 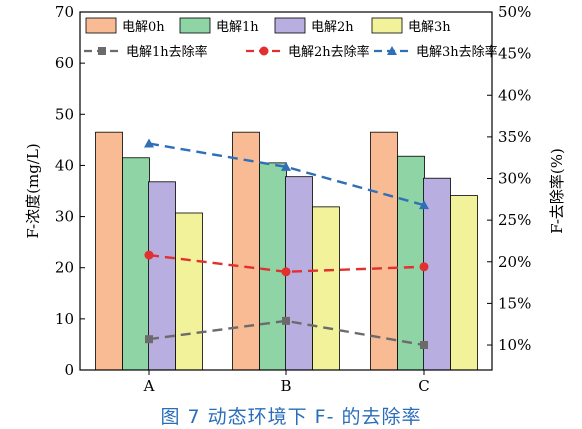 I want to click on y-tick-label: 60, so click(x=64, y=63).